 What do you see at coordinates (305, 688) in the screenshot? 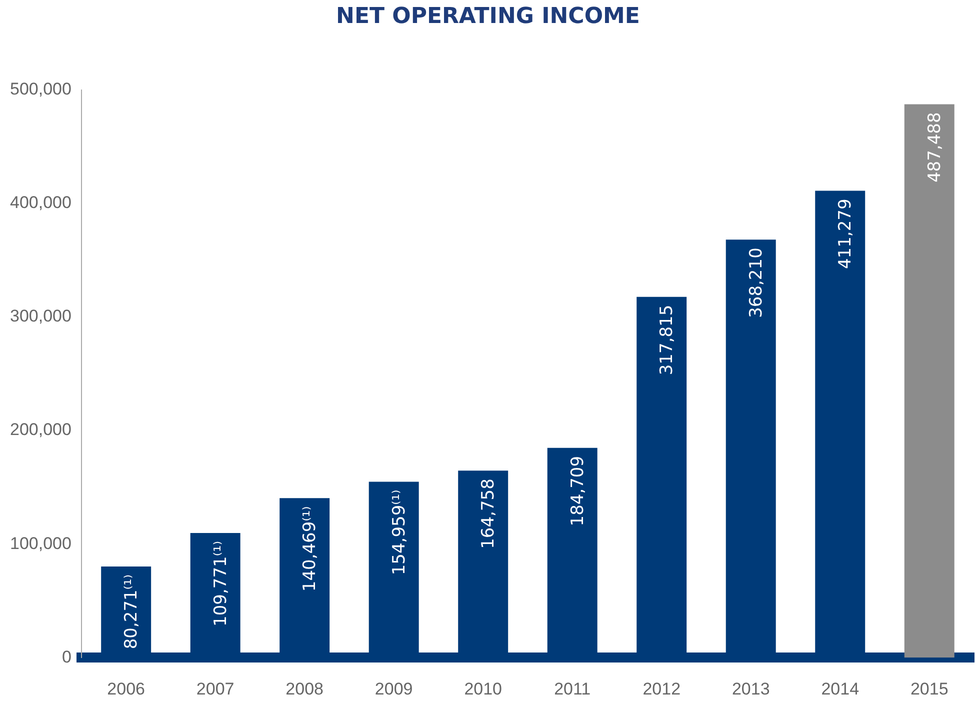
I see `x-tick-label: 2008` at bounding box center [305, 688].